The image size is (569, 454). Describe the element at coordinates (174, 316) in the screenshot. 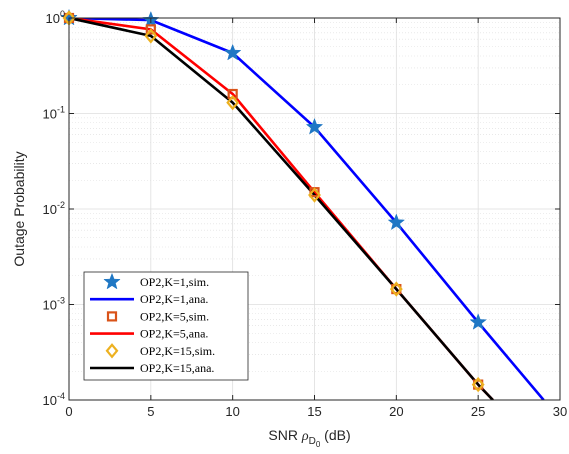

I see `legend-entry-label: OP2,K=5,sim.` at that location.